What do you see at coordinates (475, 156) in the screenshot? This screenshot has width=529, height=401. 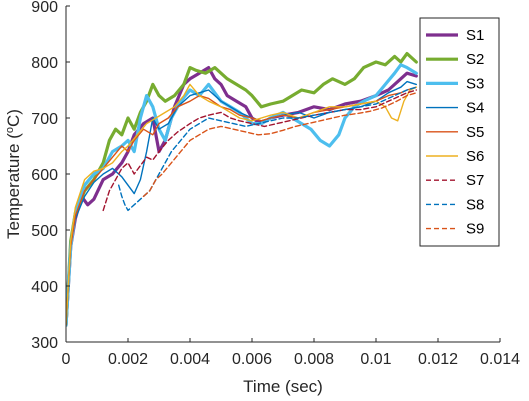 I see `legend-label-s6: S6` at bounding box center [475, 156].